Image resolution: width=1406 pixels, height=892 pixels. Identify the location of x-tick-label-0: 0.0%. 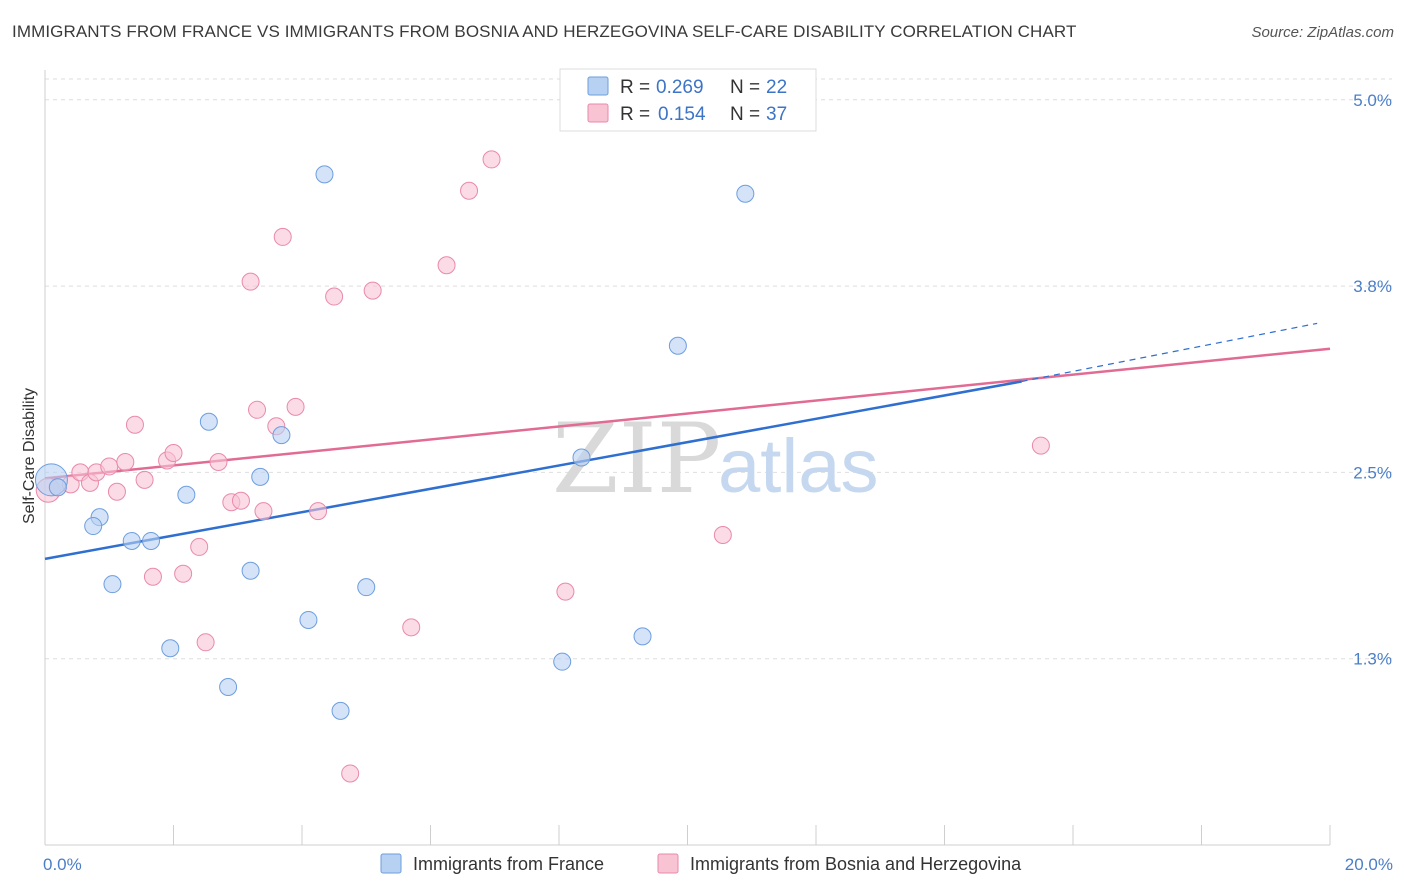
(62, 864).